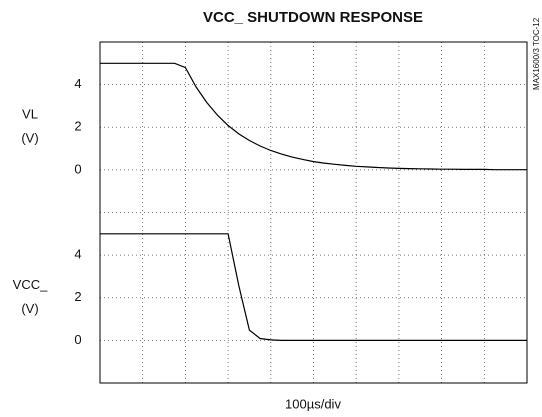  What do you see at coordinates (313, 17) in the screenshot?
I see `chart-title: VCC_ SHUTDOWN RESPONSE` at bounding box center [313, 17].